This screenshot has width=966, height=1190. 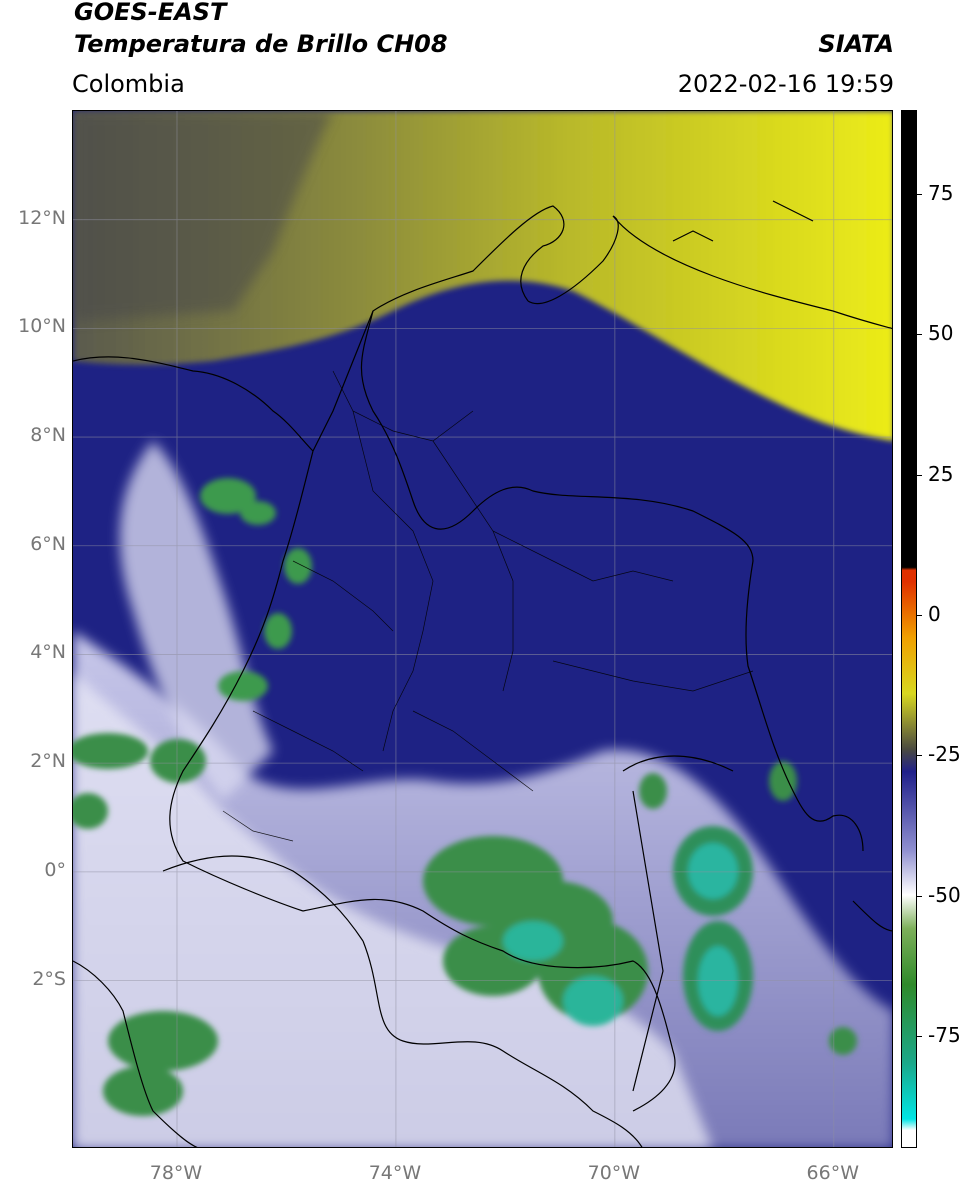 What do you see at coordinates (941, 473) in the screenshot?
I see `colorbar-tick-label: 25` at bounding box center [941, 473].